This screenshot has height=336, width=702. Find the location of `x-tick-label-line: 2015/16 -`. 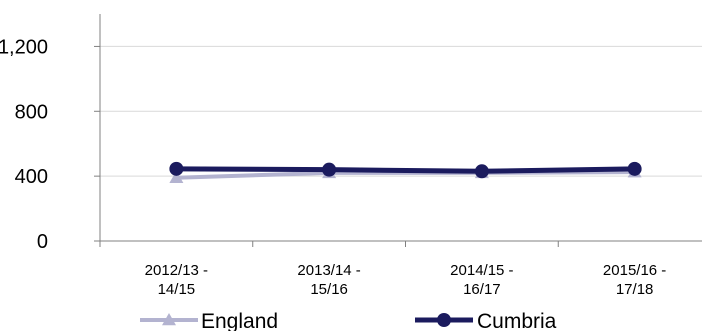

x-tick-label-line: 2015/16 - is located at coordinates (634, 270).